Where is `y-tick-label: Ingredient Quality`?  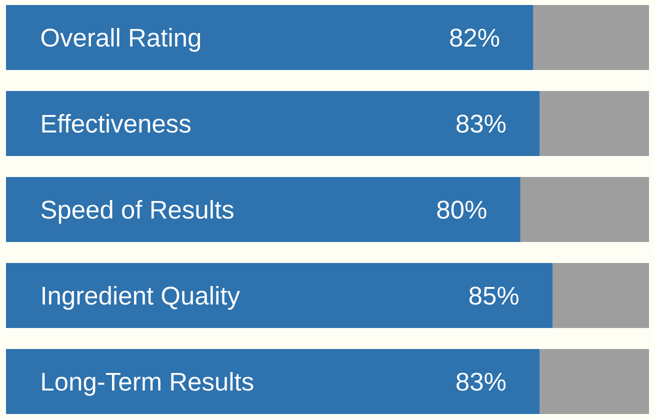 y-tick-label: Ingredient Quality is located at coordinates (141, 298).